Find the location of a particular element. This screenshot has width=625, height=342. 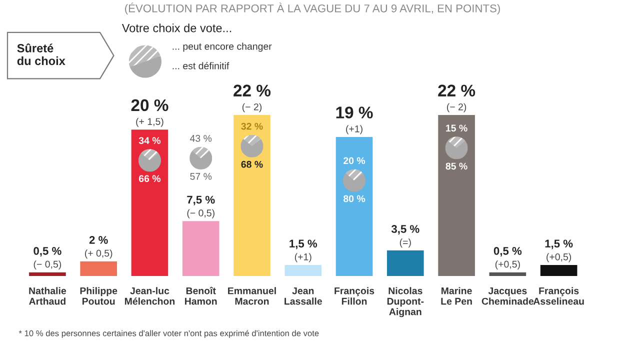

x-tick-label: Benoît Hamon is located at coordinates (201, 295).